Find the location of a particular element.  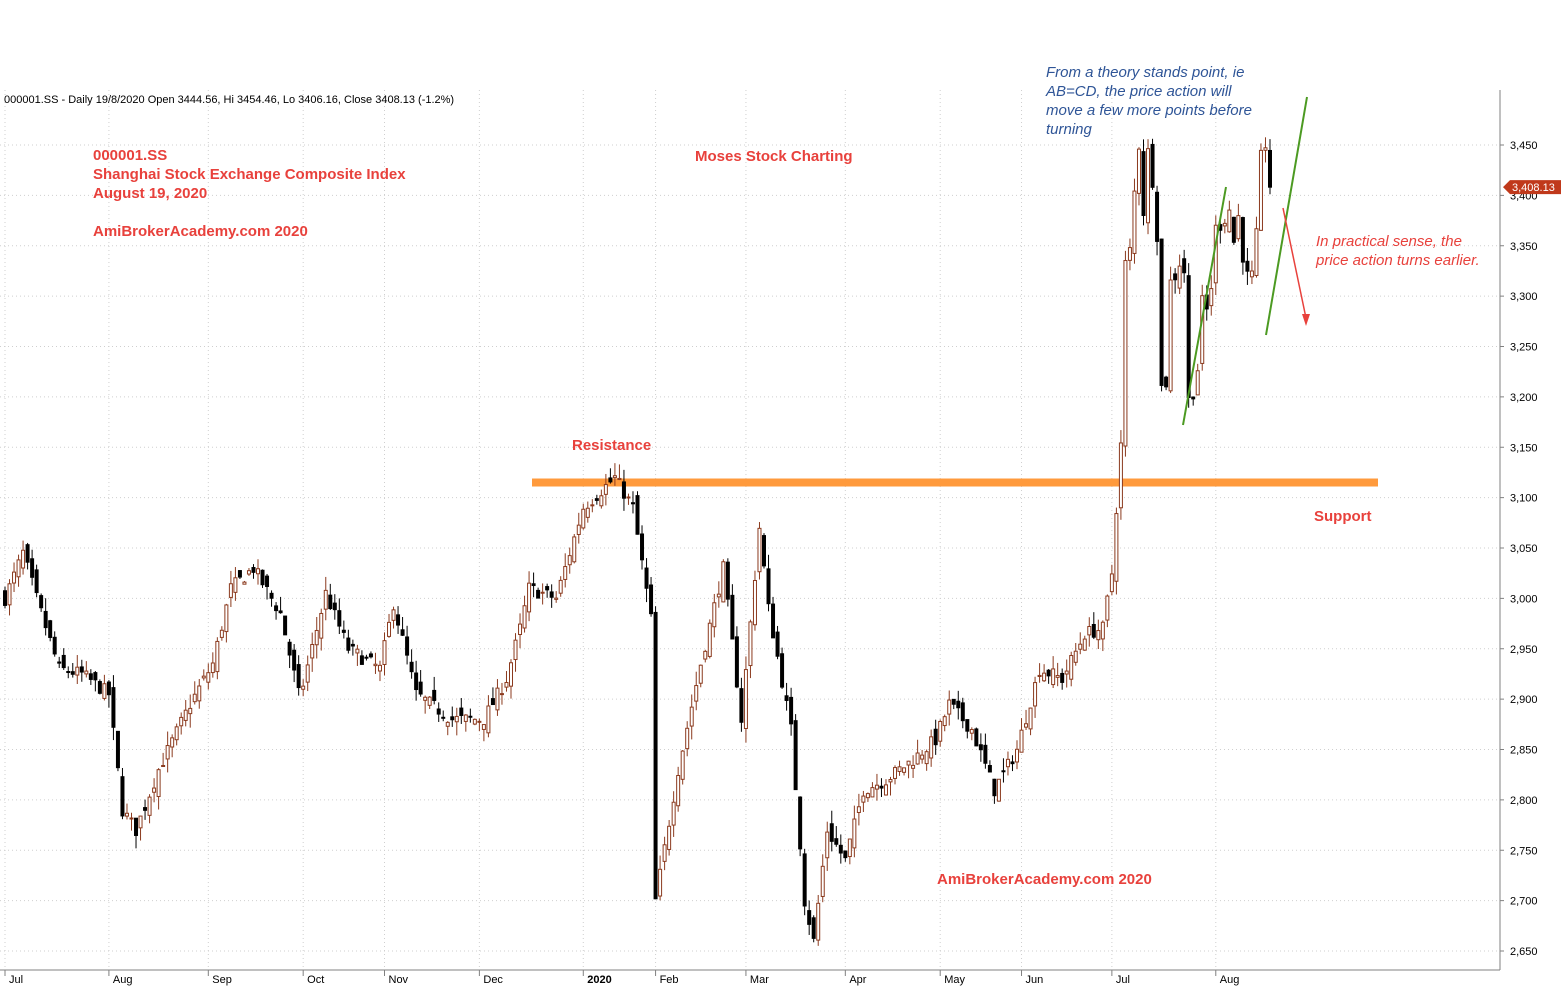

theory-note-line: turning is located at coordinates (1069, 129).